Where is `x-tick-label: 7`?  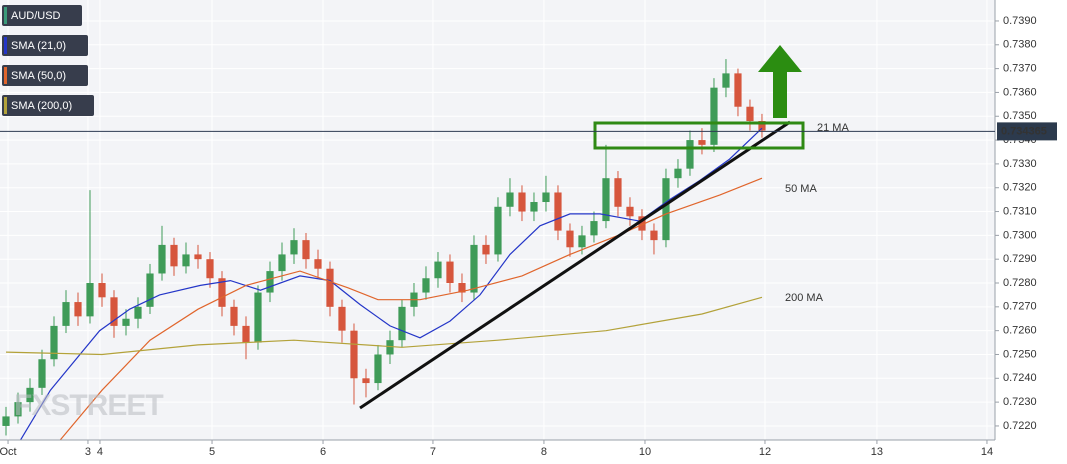
x-tick-label: 7 is located at coordinates (433, 452).